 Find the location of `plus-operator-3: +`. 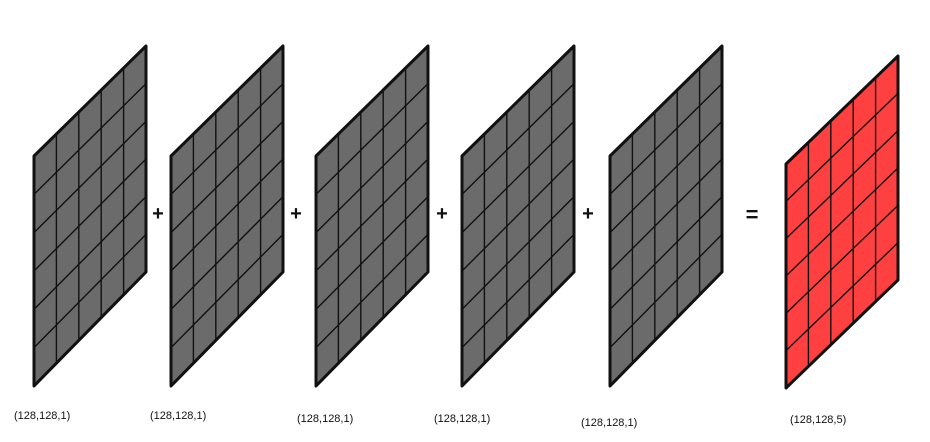

plus-operator-3: + is located at coordinates (442, 214).